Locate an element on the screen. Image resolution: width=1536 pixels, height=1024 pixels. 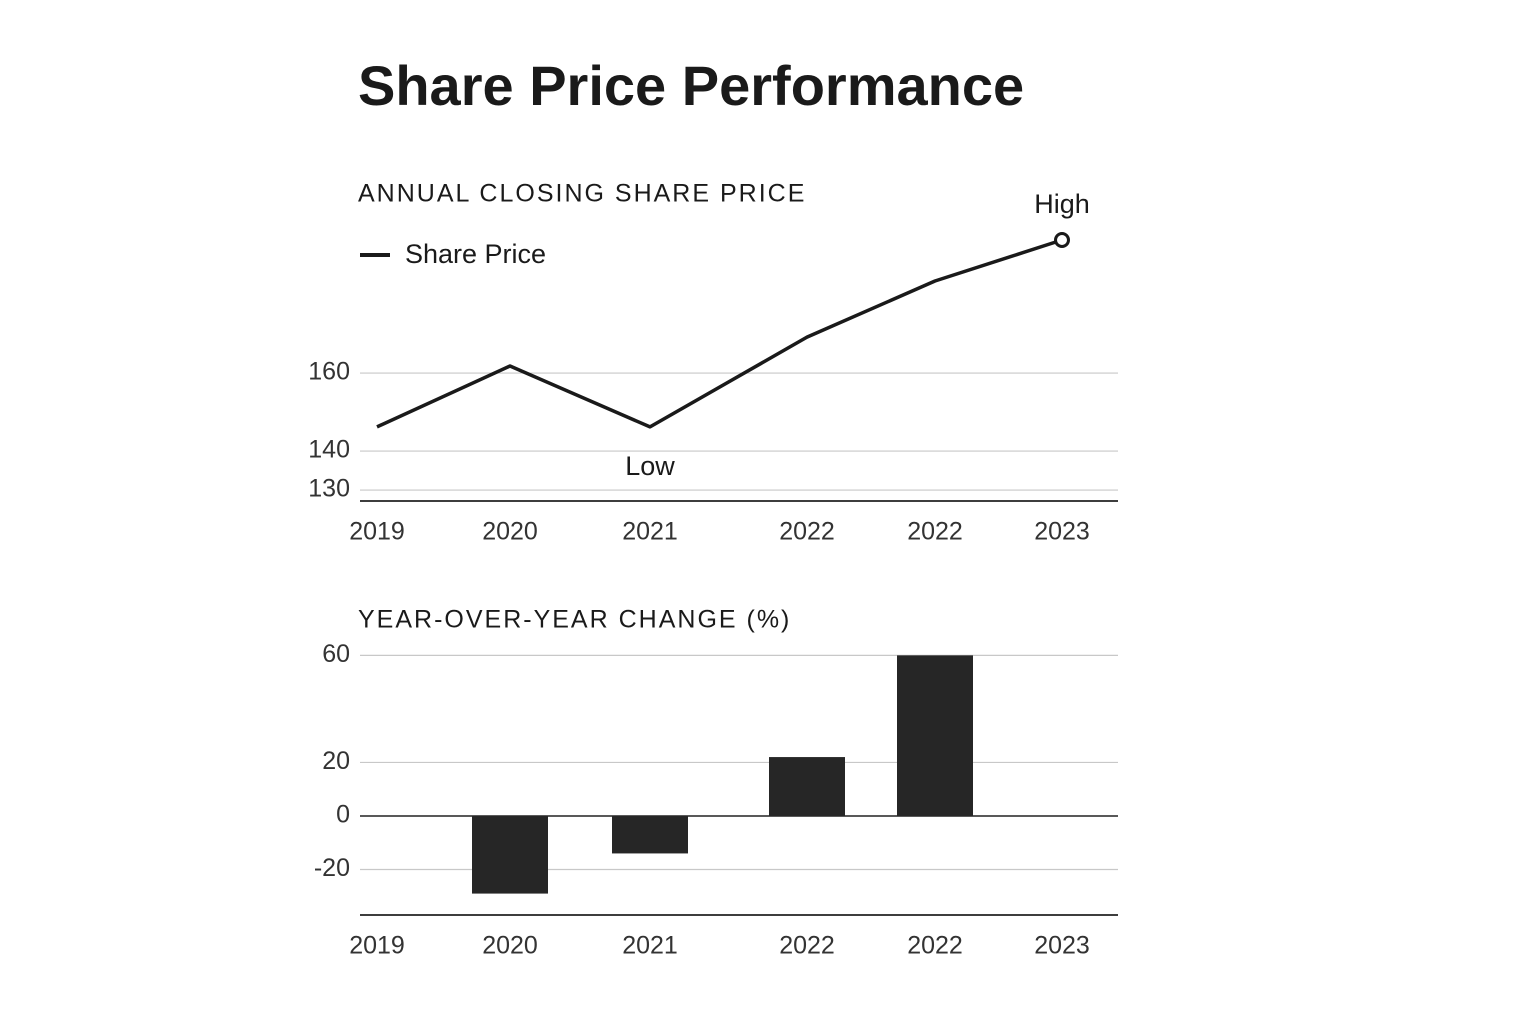
y-tick-label: 60 is located at coordinates (336, 654).